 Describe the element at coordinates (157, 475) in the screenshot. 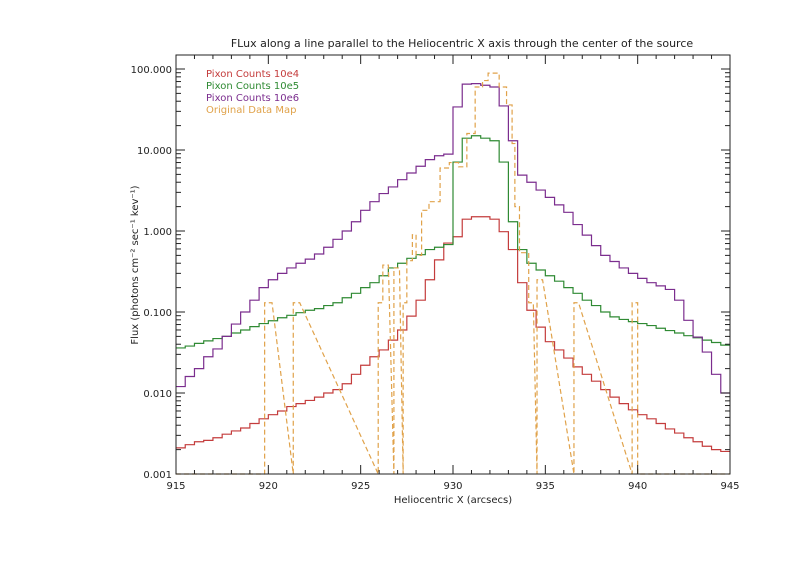

I see `y-tick-label: 0.001` at that location.